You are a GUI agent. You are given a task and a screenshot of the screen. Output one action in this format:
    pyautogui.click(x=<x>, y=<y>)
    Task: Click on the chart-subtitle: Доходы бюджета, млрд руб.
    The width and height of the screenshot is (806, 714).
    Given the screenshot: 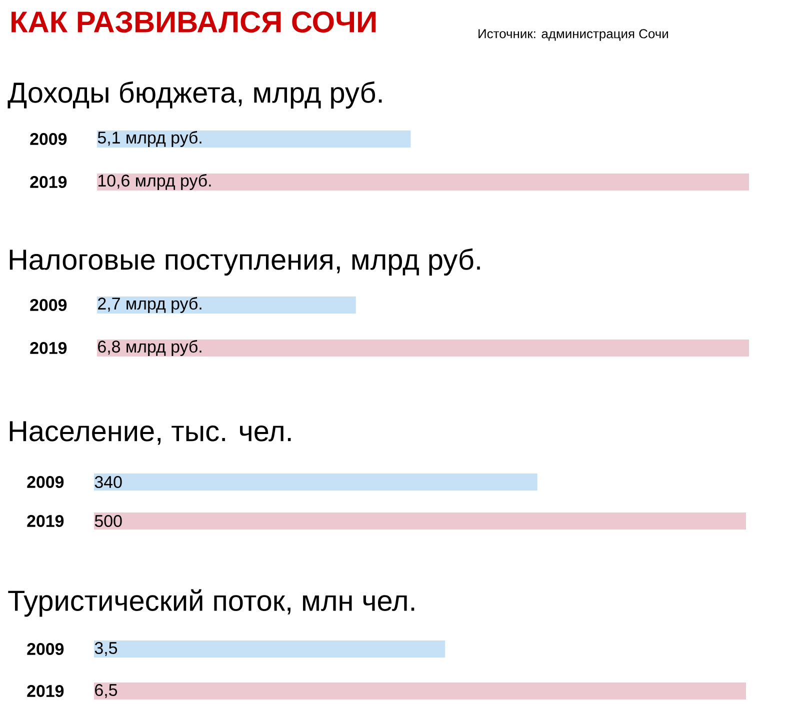 What is the action you would take?
    pyautogui.click(x=195, y=95)
    